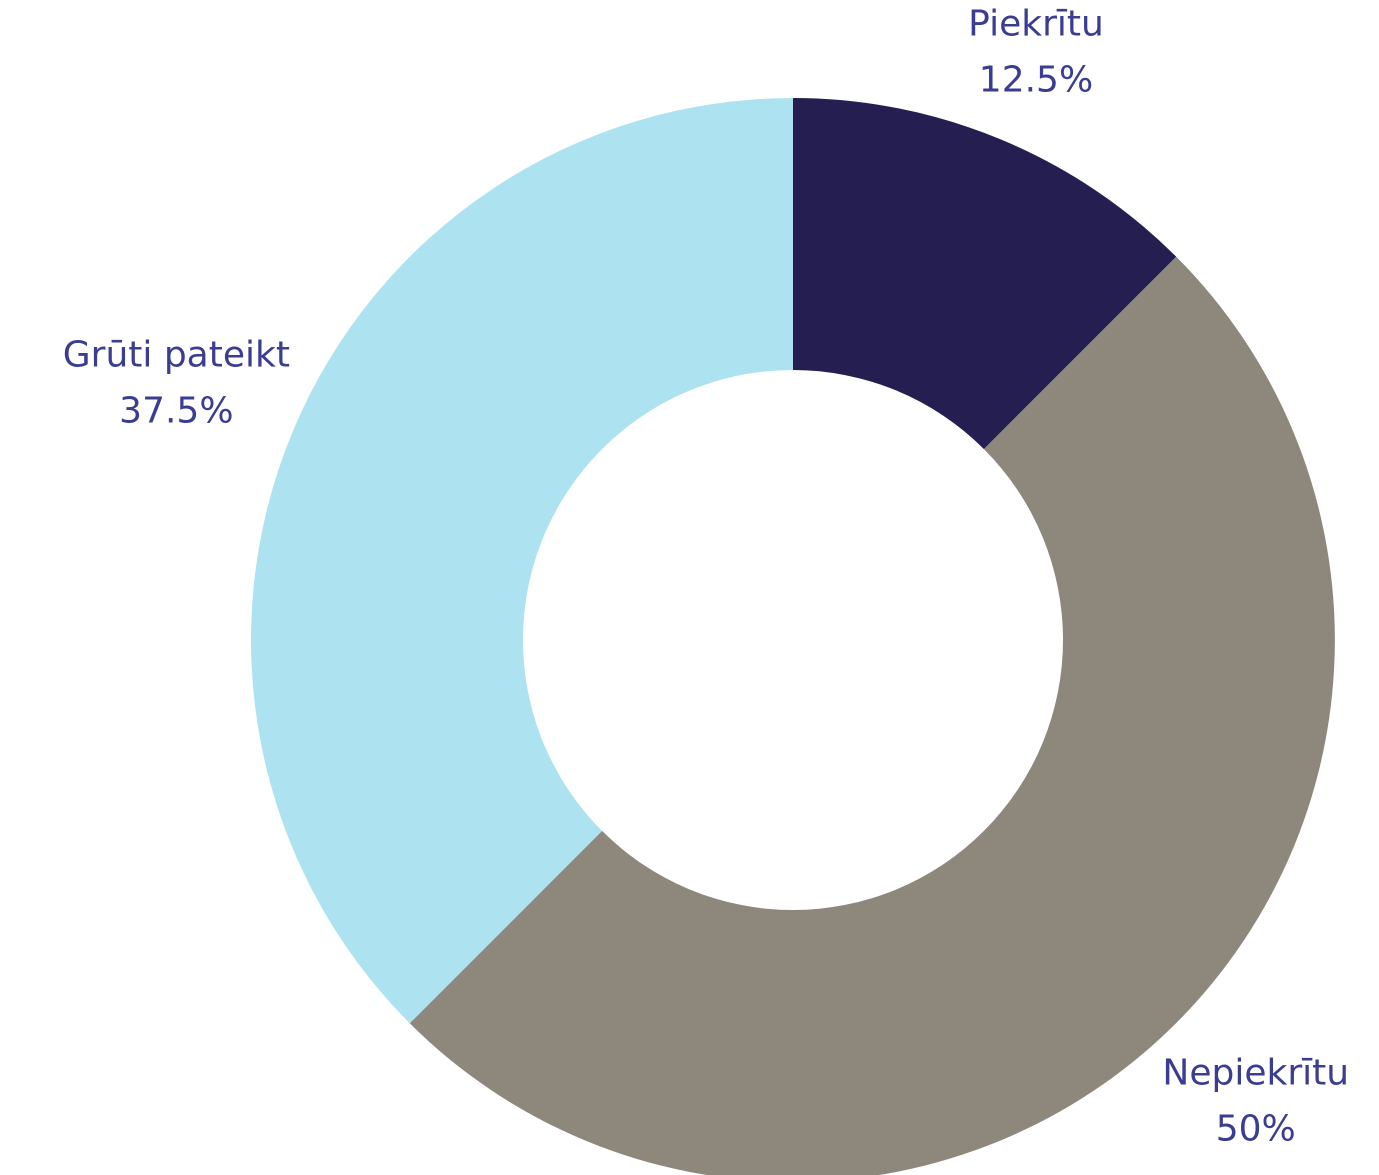  Describe the element at coordinates (176, 411) in the screenshot. I see `slice-value-label: 37.5%` at that location.